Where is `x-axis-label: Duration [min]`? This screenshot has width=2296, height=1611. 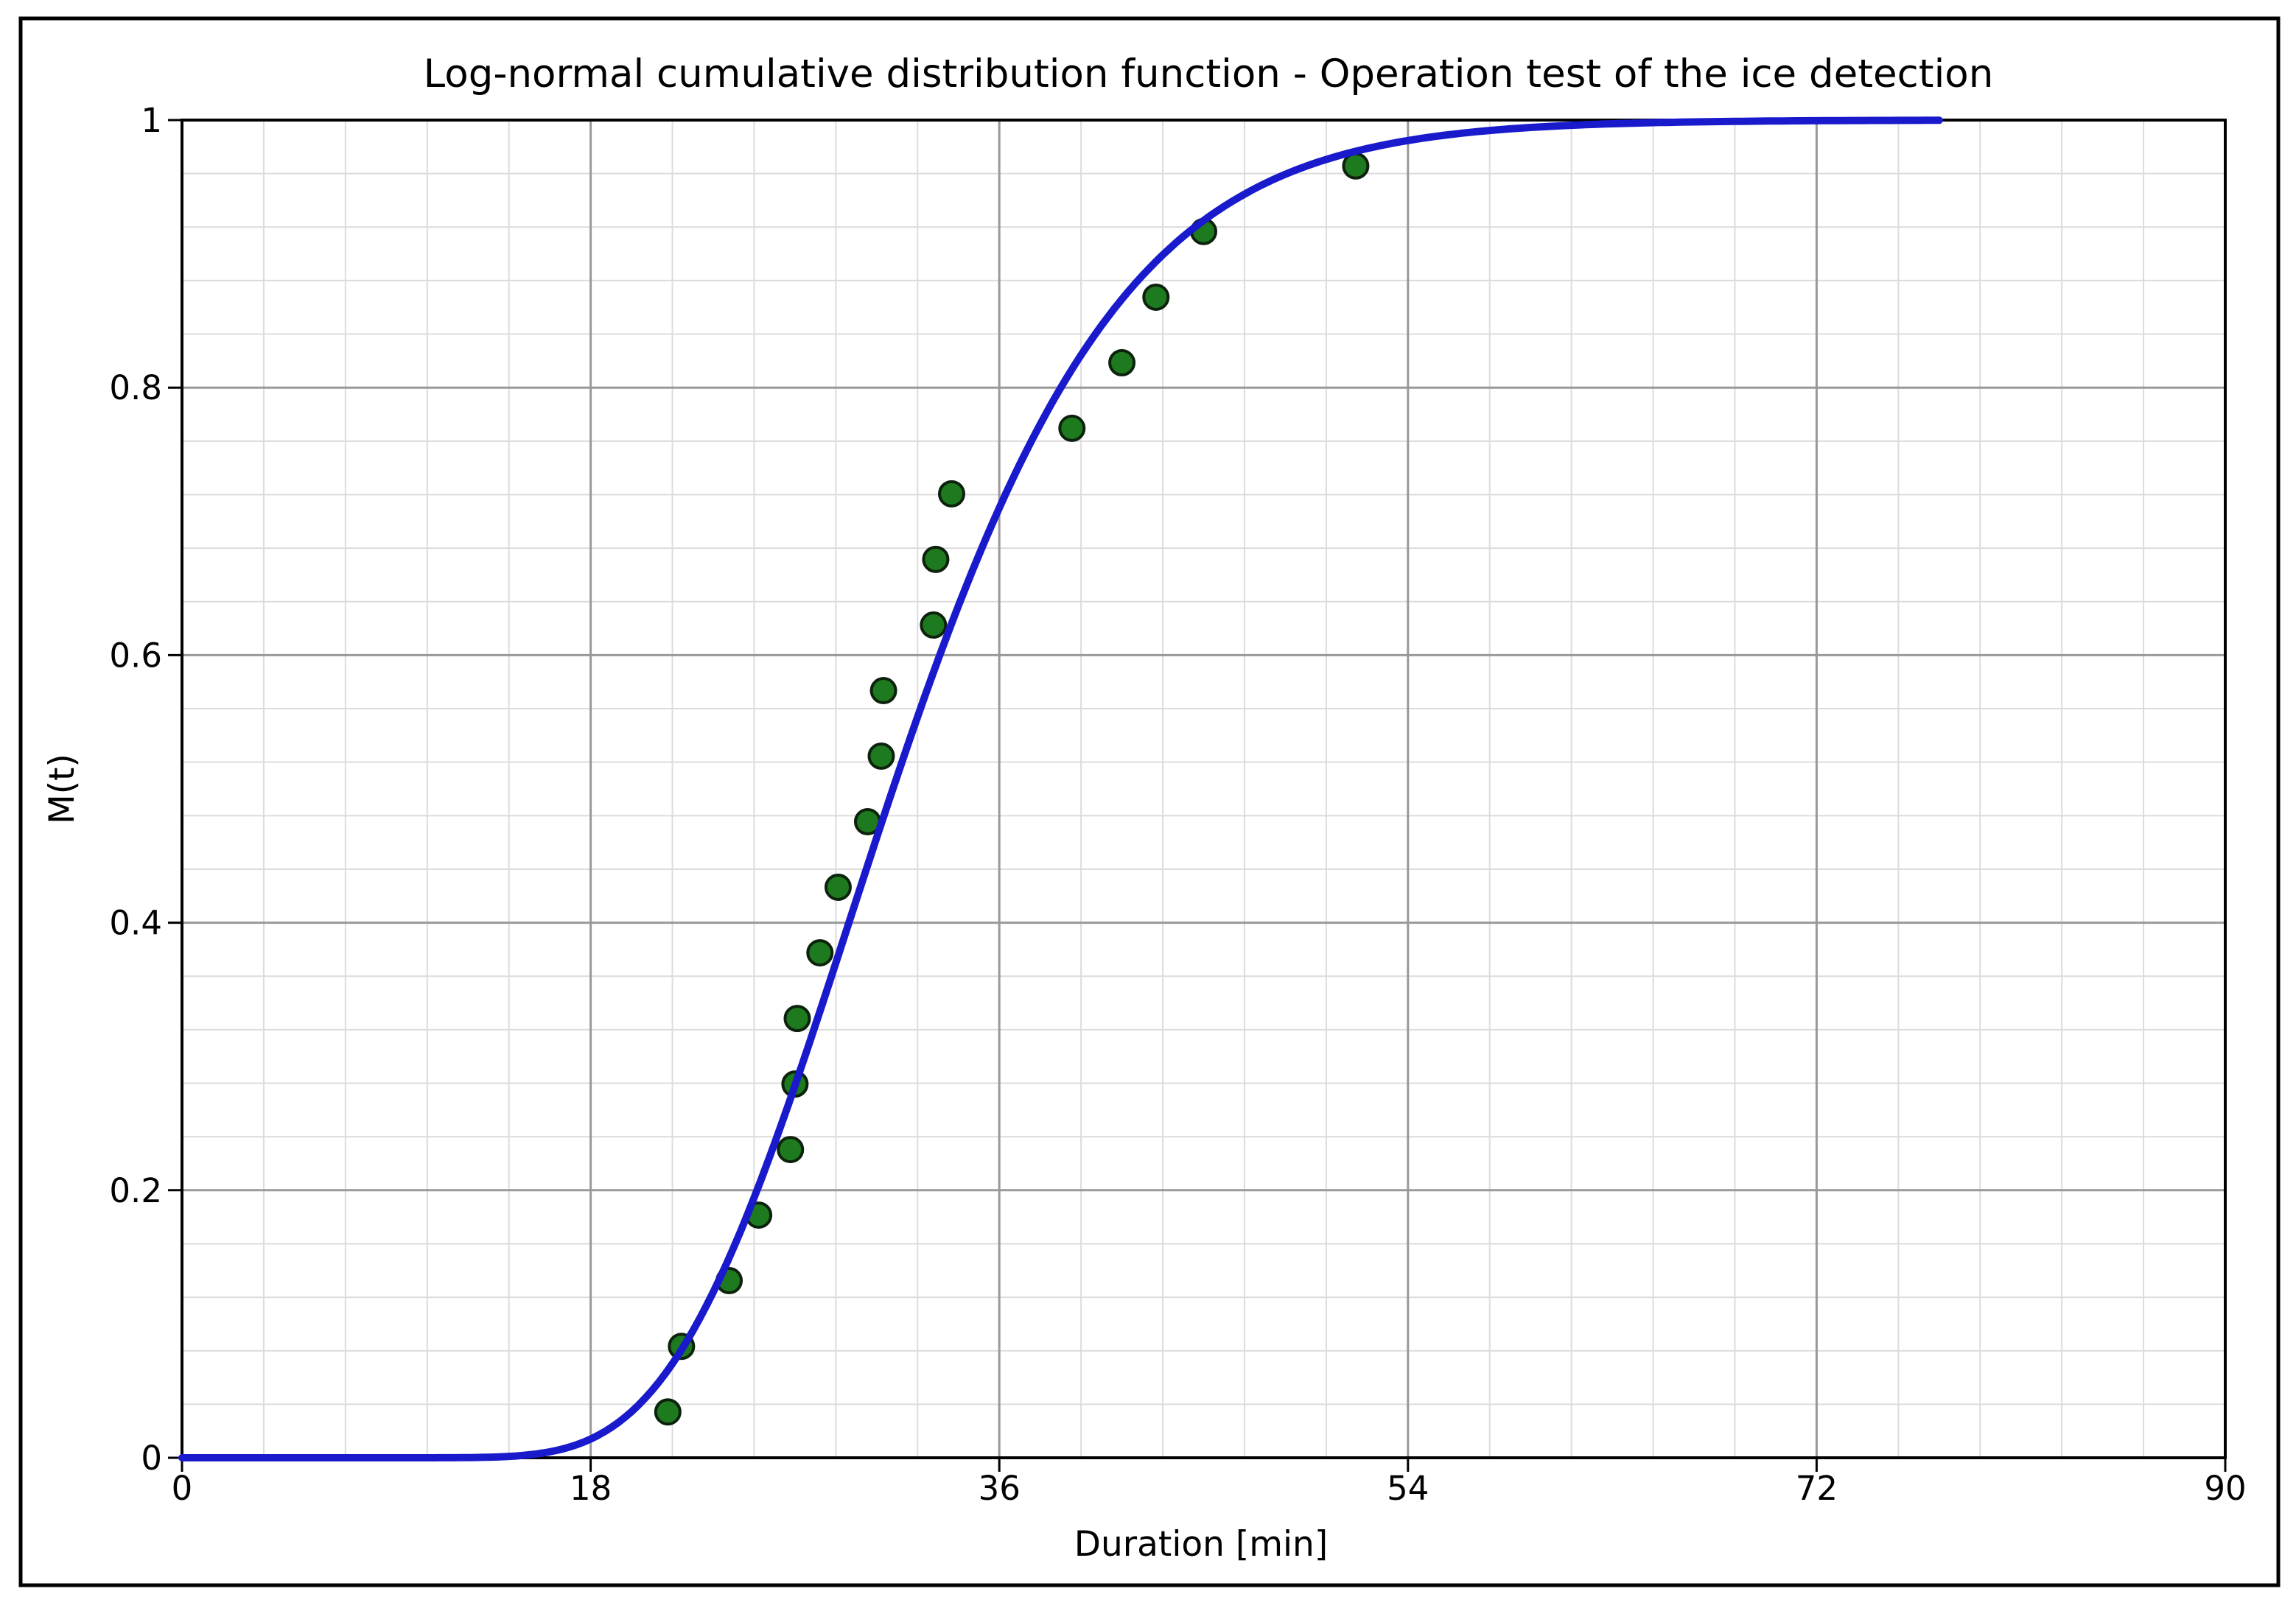 x-axis-label: Duration [min] is located at coordinates (1201, 1544).